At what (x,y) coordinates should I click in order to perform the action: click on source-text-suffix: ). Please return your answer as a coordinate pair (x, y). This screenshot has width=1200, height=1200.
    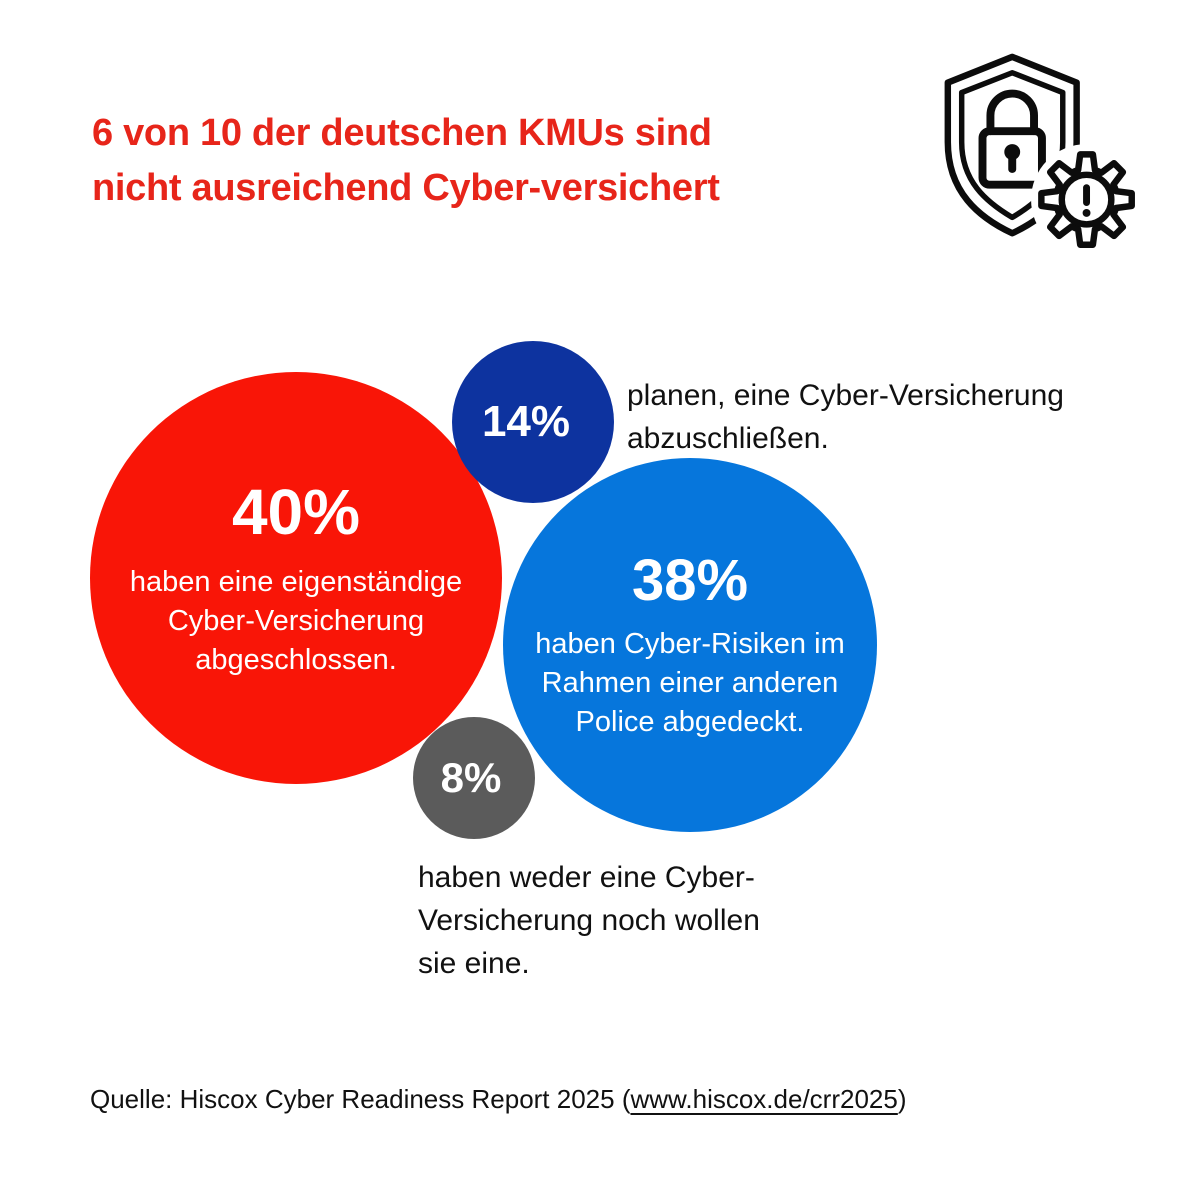
    Looking at the image, I should click on (902, 1099).